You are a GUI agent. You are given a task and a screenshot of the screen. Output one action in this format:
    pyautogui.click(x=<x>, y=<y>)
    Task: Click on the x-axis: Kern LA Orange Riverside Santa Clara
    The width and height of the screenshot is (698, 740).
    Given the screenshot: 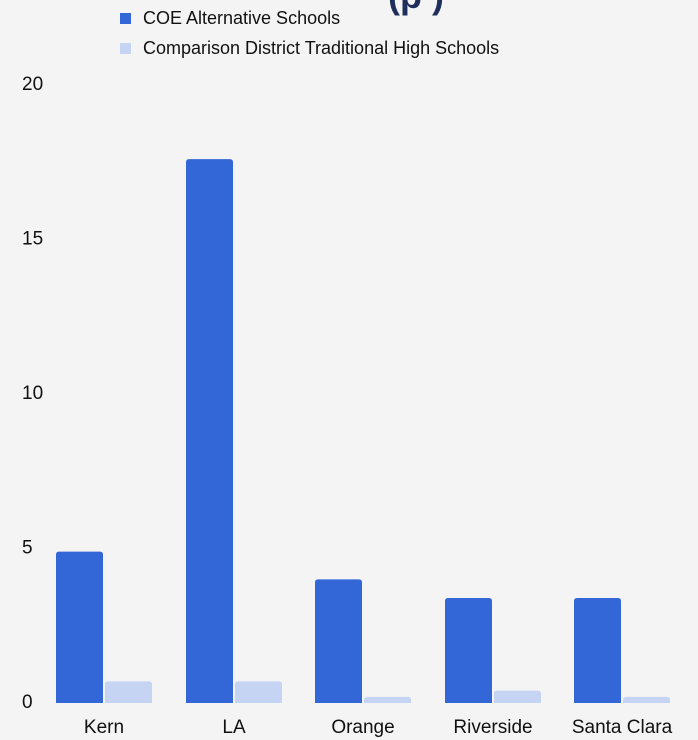 What is the action you would take?
    pyautogui.click(x=378, y=727)
    